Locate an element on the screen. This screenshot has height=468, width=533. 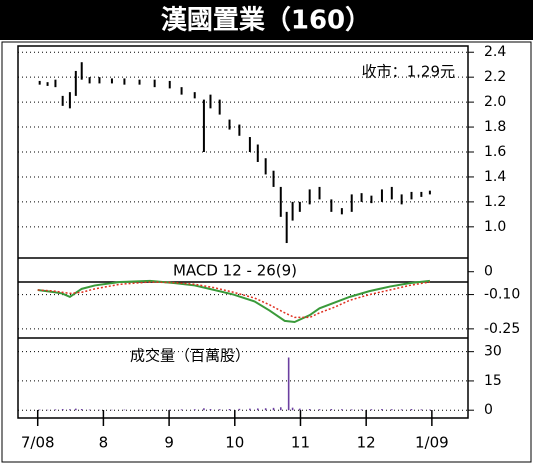
panel-title: 成交量（百萬股） is located at coordinates (190, 356).